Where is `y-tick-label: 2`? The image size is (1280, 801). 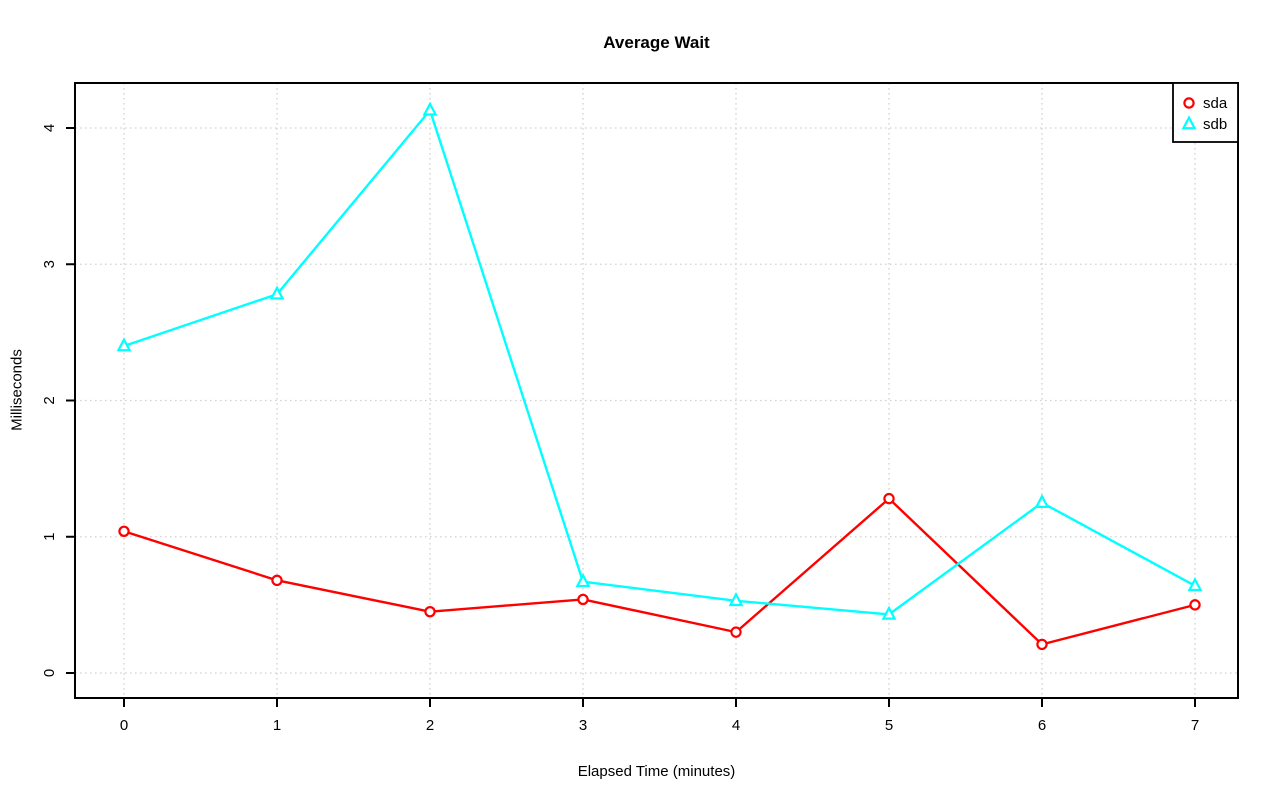 y-tick-label: 2 is located at coordinates (49, 400).